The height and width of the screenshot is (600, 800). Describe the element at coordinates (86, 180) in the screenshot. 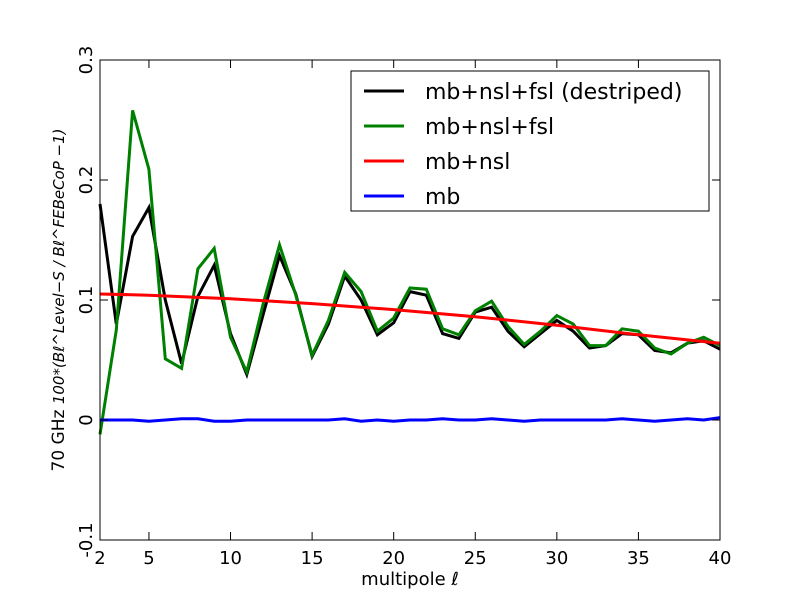

I see `y-tick-label: 0.2` at that location.